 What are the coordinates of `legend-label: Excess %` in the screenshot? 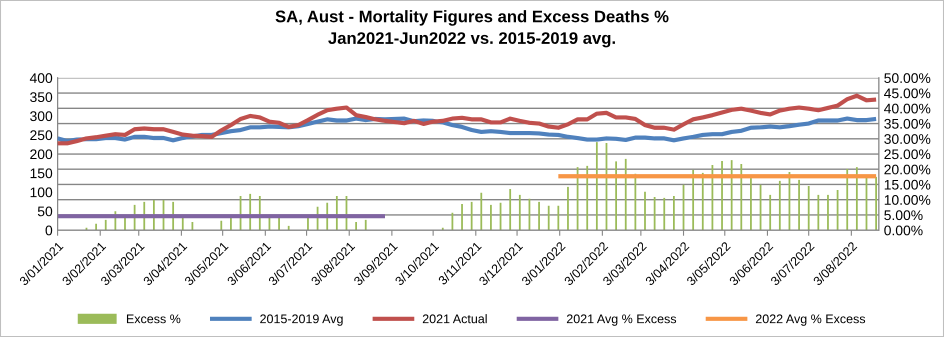 It's located at (153, 319).